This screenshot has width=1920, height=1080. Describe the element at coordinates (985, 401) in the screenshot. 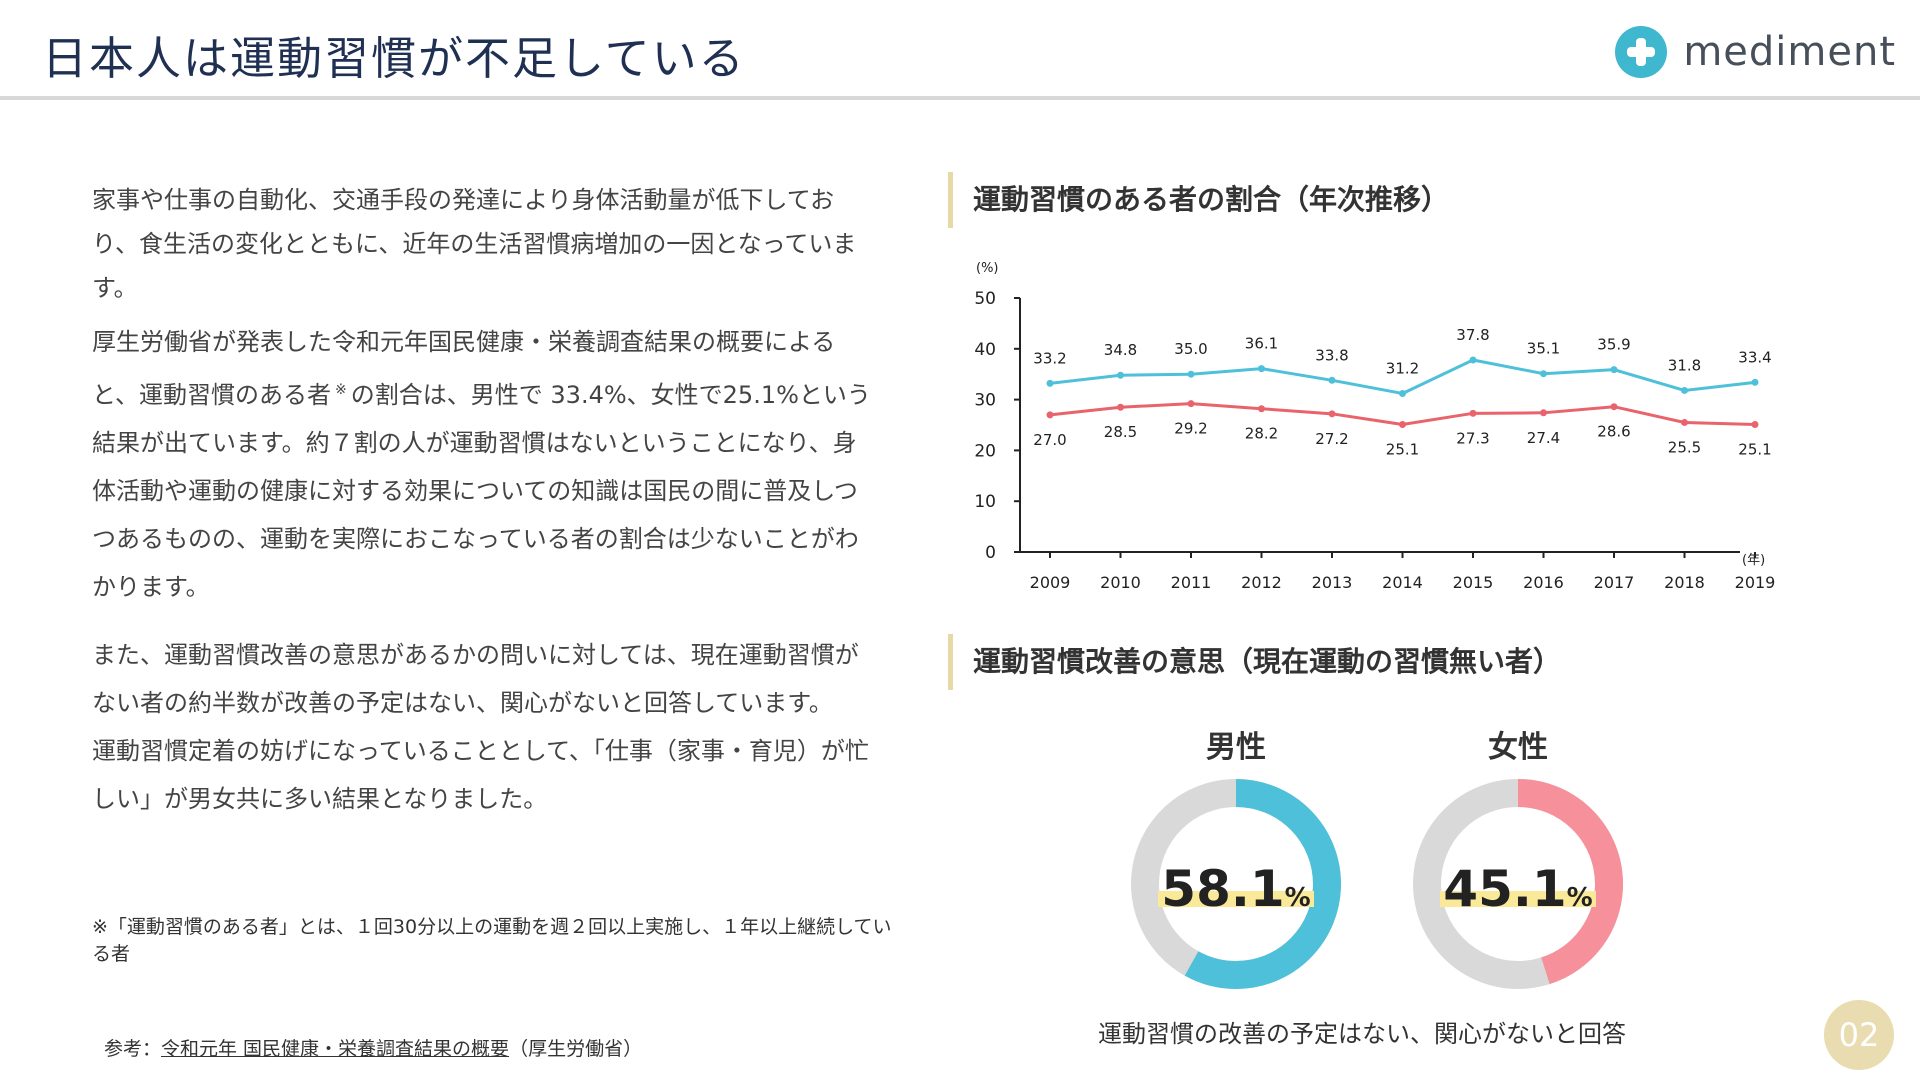

I see `y-tick-label: 30` at that location.